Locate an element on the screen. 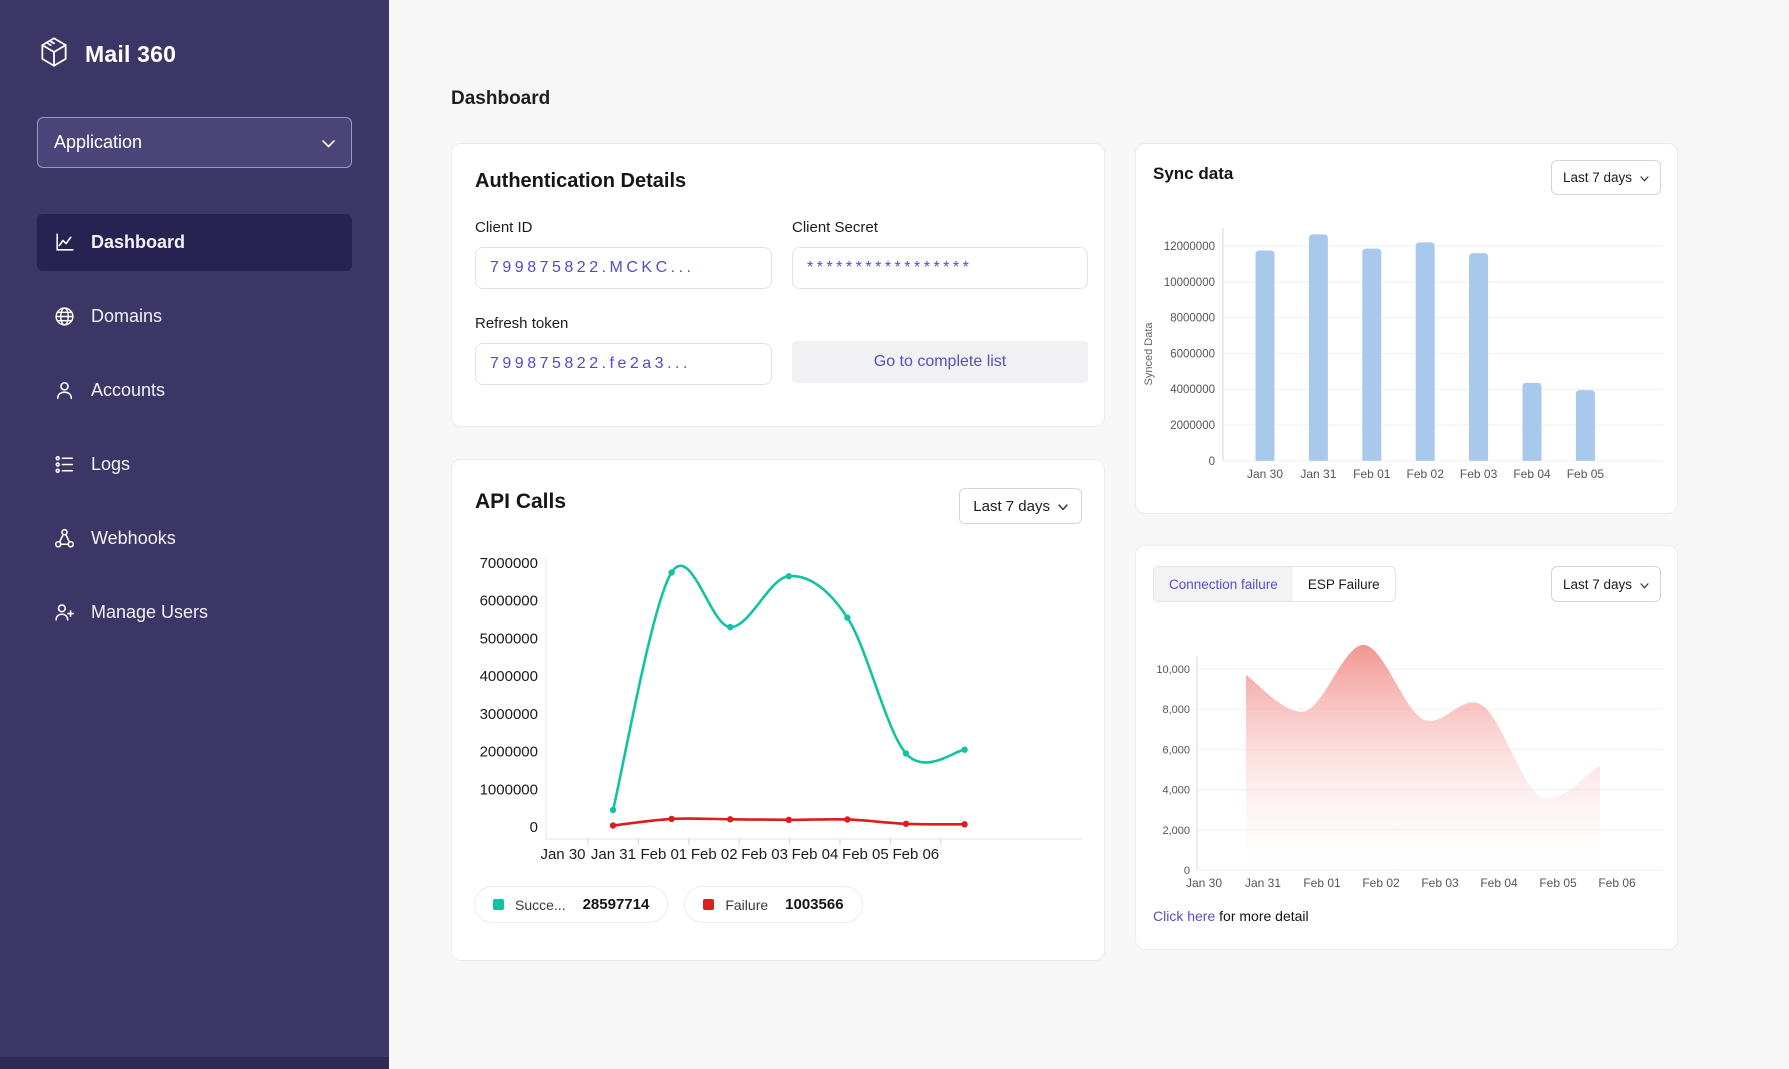 The image size is (1789, 1069). sidebar-item-label: Manage Users is located at coordinates (150, 612).